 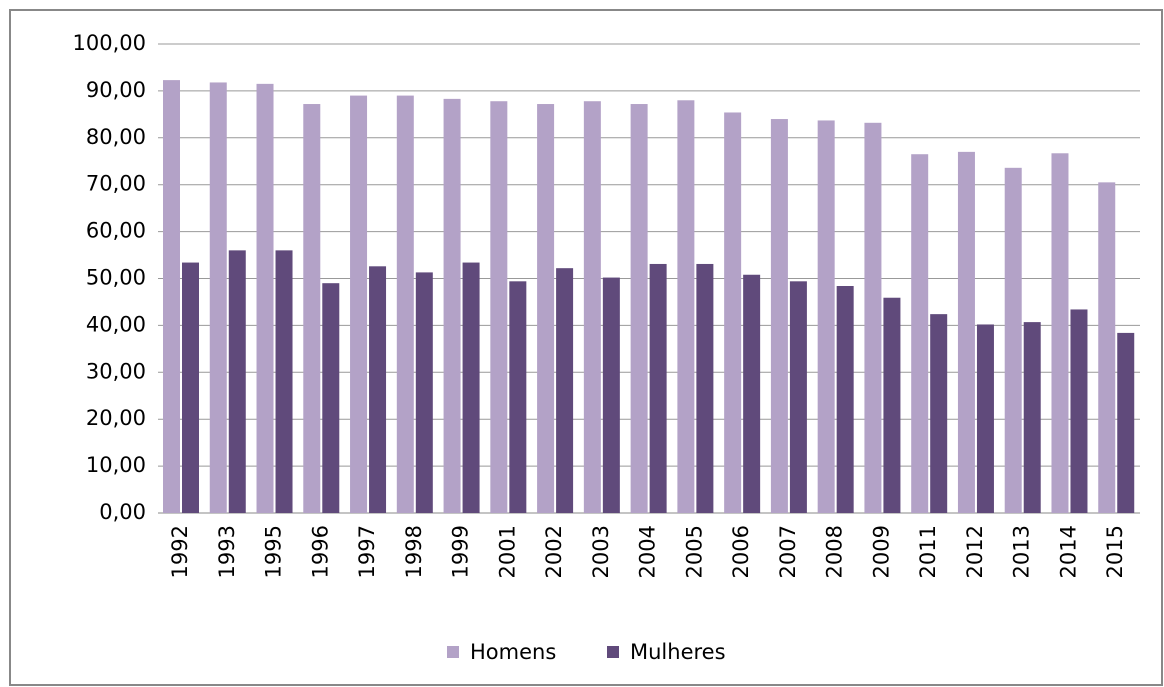 I want to click on legend-label: Homens, so click(x=513, y=652).